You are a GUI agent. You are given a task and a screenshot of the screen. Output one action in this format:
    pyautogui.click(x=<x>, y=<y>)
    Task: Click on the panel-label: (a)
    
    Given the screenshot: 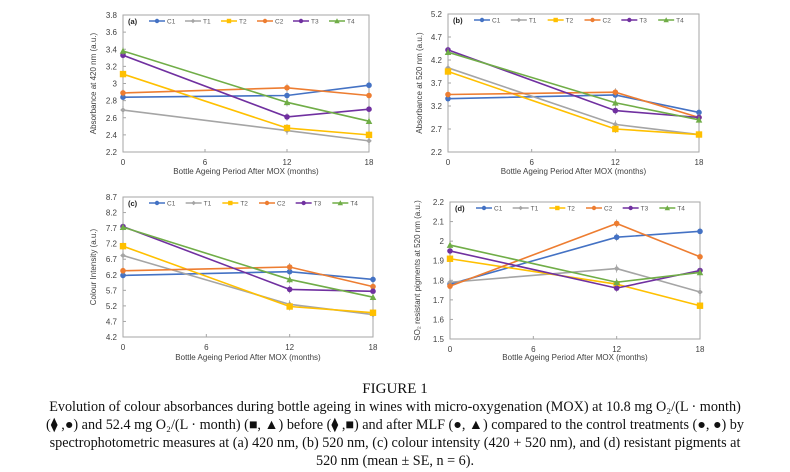 What is the action you would take?
    pyautogui.click(x=133, y=21)
    